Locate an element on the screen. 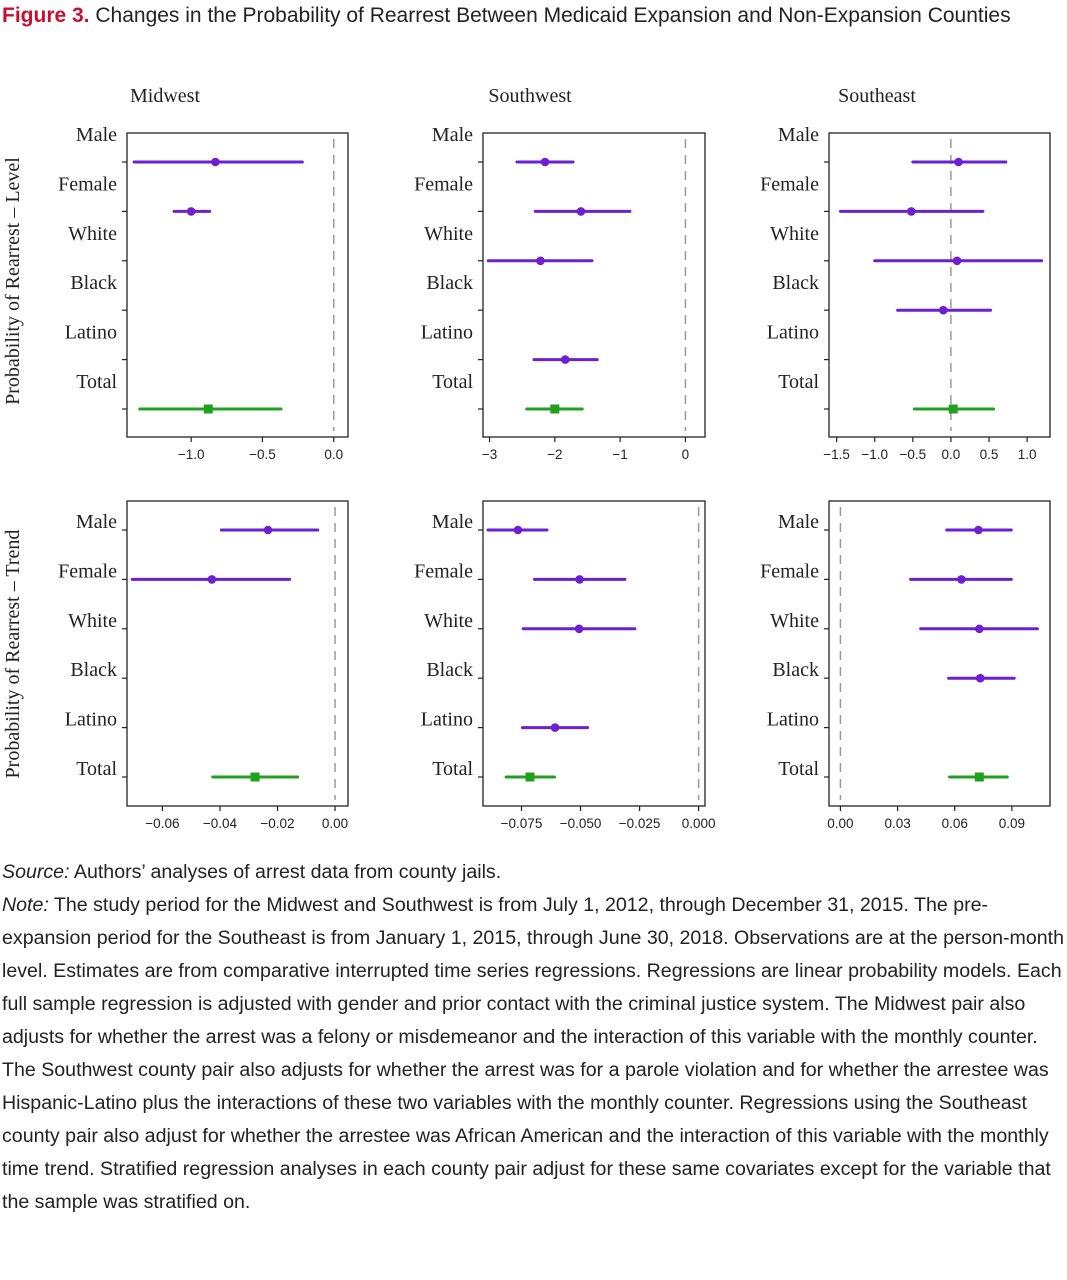 This screenshot has width=1067, height=1280. x-tick-label: −0.04 is located at coordinates (220, 823).